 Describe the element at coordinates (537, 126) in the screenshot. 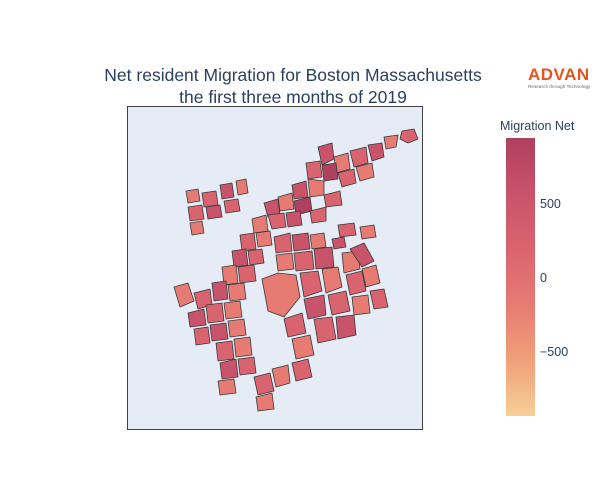

I see `colorbar-title: Migration Net` at that location.